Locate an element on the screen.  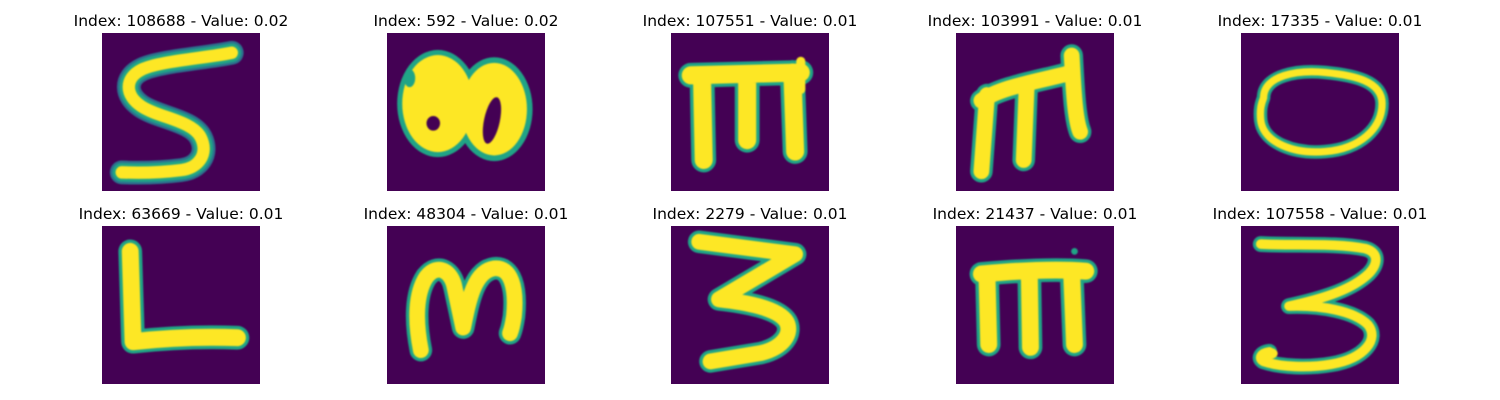
glyph-image-letter-m-slanted is located at coordinates (1035, 112).